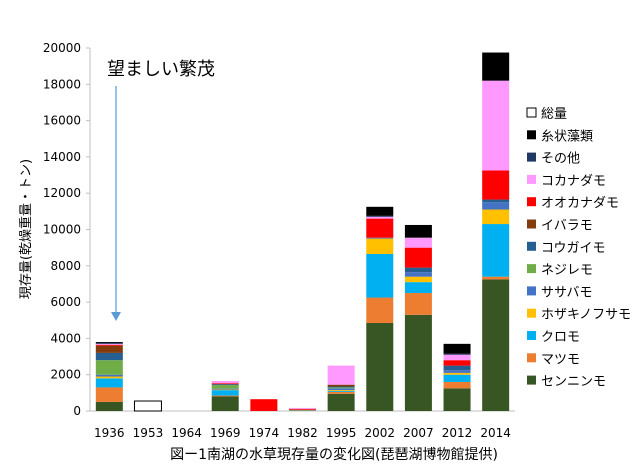 The width and height of the screenshot is (638, 469). Describe the element at coordinates (573, 181) in the screenshot. I see `legend-label: コカナダモ` at that location.